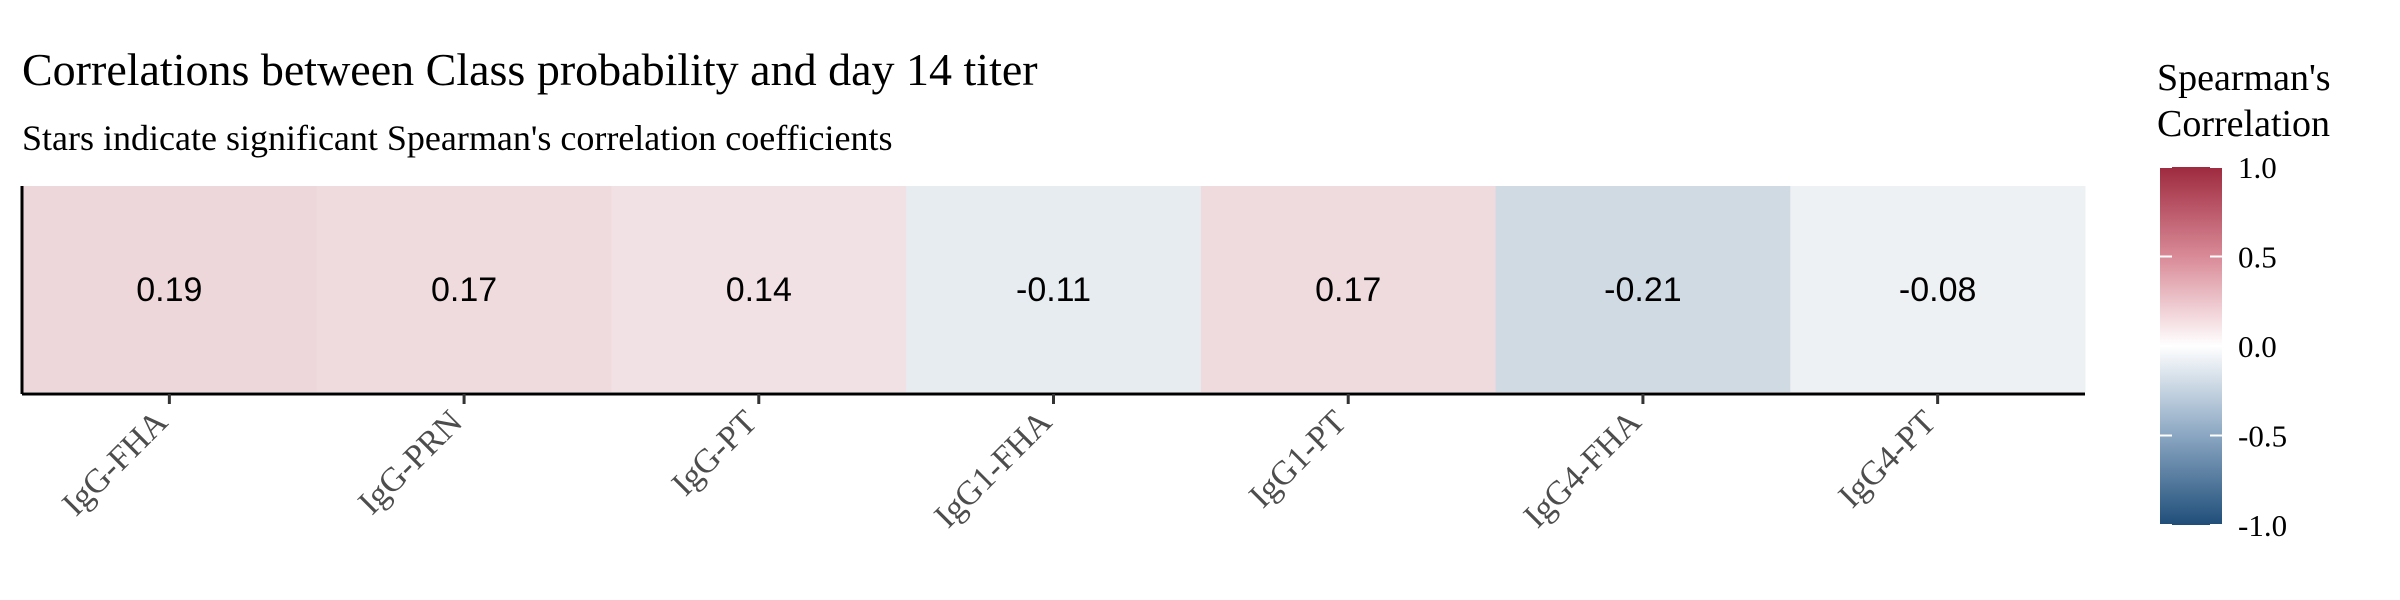 This screenshot has height=600, width=2400. What do you see at coordinates (2257, 257) in the screenshot?
I see `legend-tick-label: 0.5` at bounding box center [2257, 257].